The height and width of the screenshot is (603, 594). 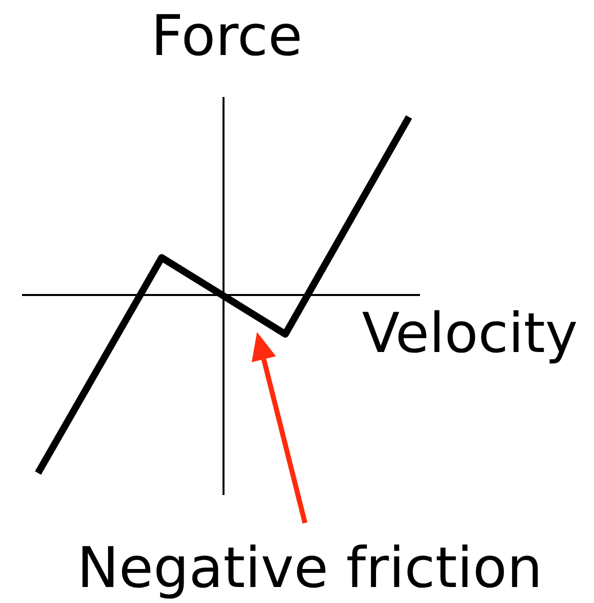 I want to click on x-axis-title: Velocity, so click(x=470, y=333).